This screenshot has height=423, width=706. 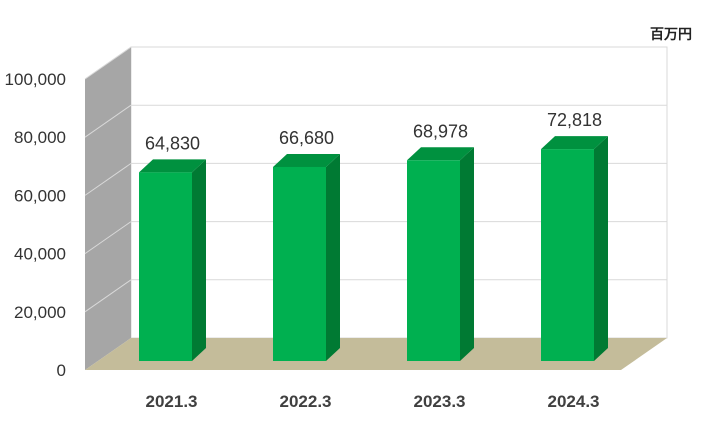 What do you see at coordinates (40, 195) in the screenshot?
I see `y-tick-label-3: 60,000` at bounding box center [40, 195].